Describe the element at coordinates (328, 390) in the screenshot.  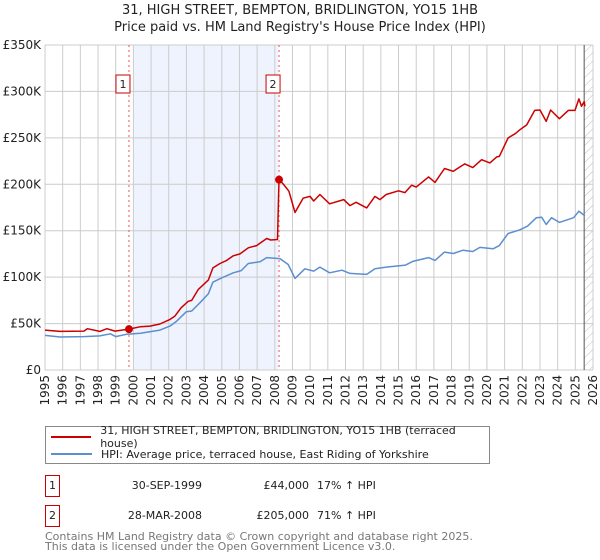
I see `x-tick-label: 2011` at that location.